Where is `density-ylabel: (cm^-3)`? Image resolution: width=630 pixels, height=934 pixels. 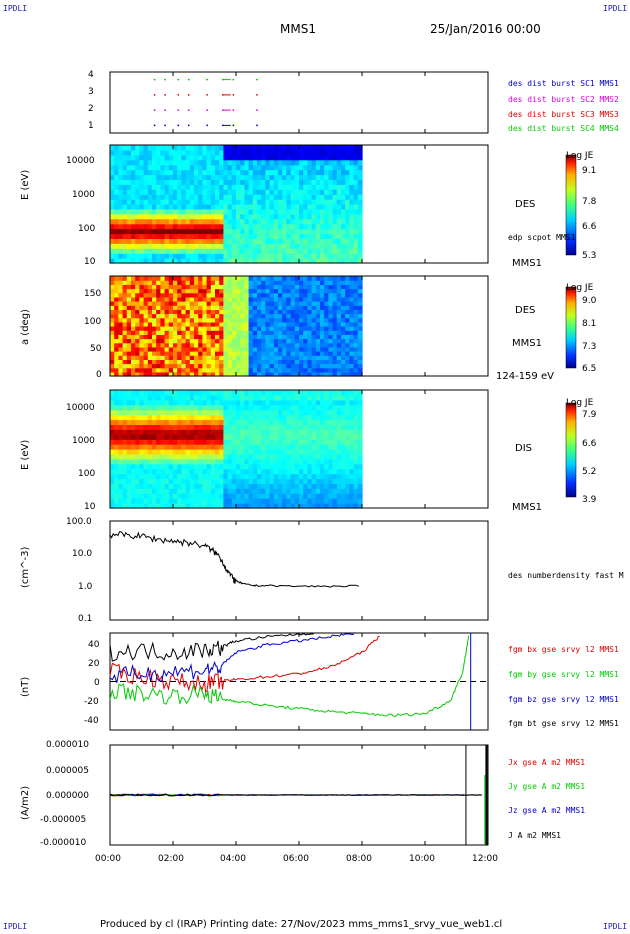 density-ylabel: (cm^-3) is located at coordinates (25, 567).